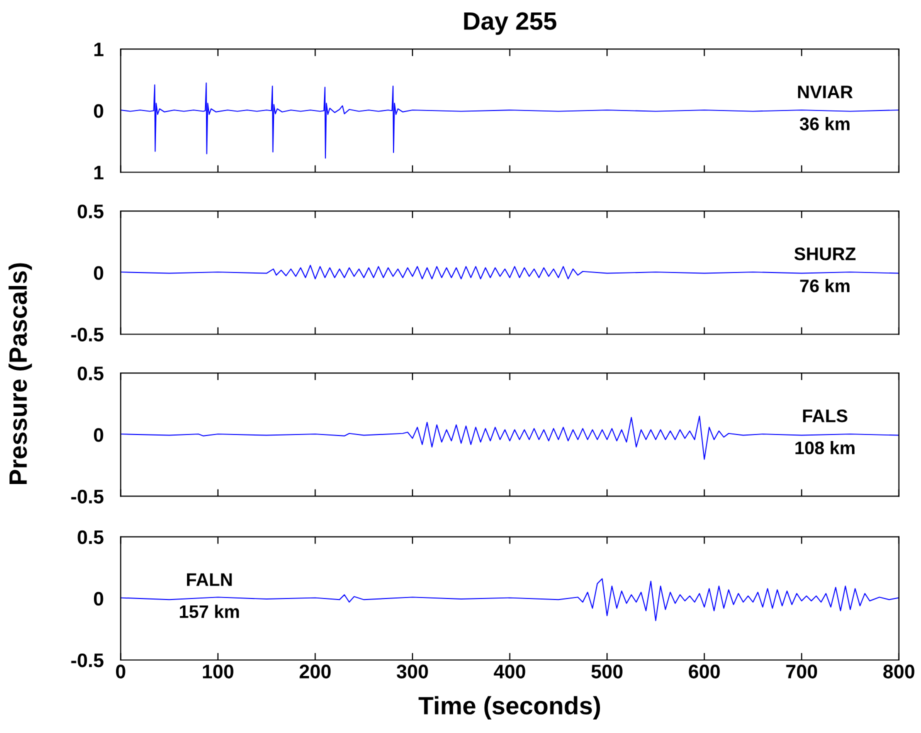 The width and height of the screenshot is (921, 733). I want to click on x-tick-label: 300, so click(412, 671).